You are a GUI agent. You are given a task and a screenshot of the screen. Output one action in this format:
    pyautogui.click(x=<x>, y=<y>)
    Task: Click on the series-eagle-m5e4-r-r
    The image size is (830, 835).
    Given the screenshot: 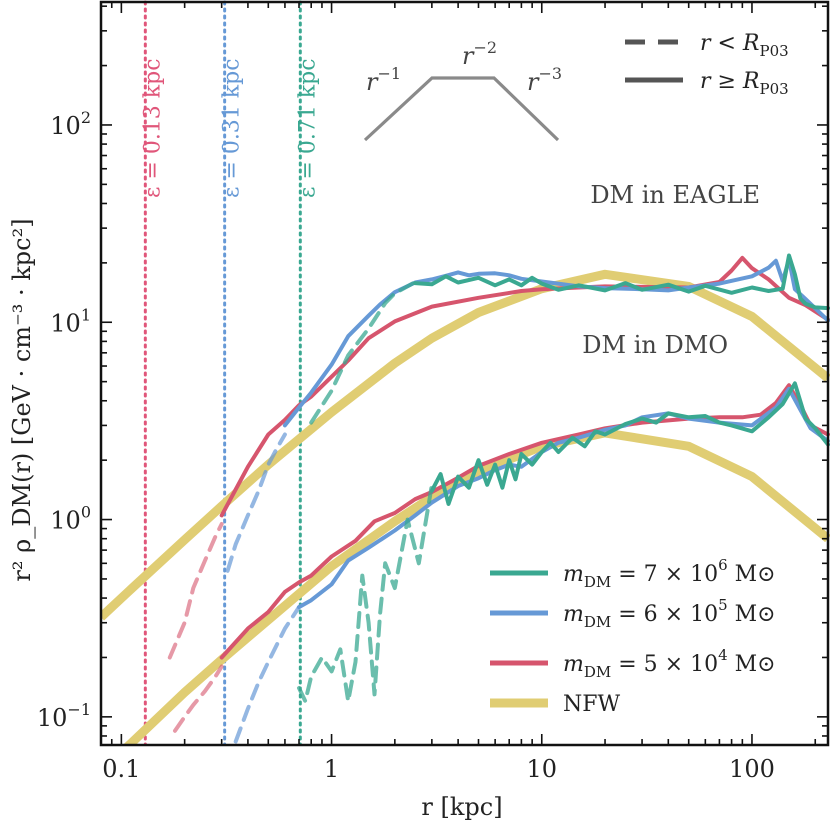 What is the action you would take?
    pyautogui.click(x=195, y=591)
    